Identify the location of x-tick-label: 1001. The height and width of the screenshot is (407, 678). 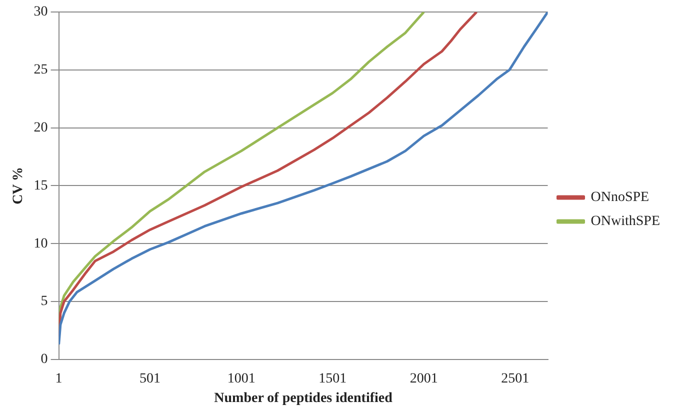
(241, 378).